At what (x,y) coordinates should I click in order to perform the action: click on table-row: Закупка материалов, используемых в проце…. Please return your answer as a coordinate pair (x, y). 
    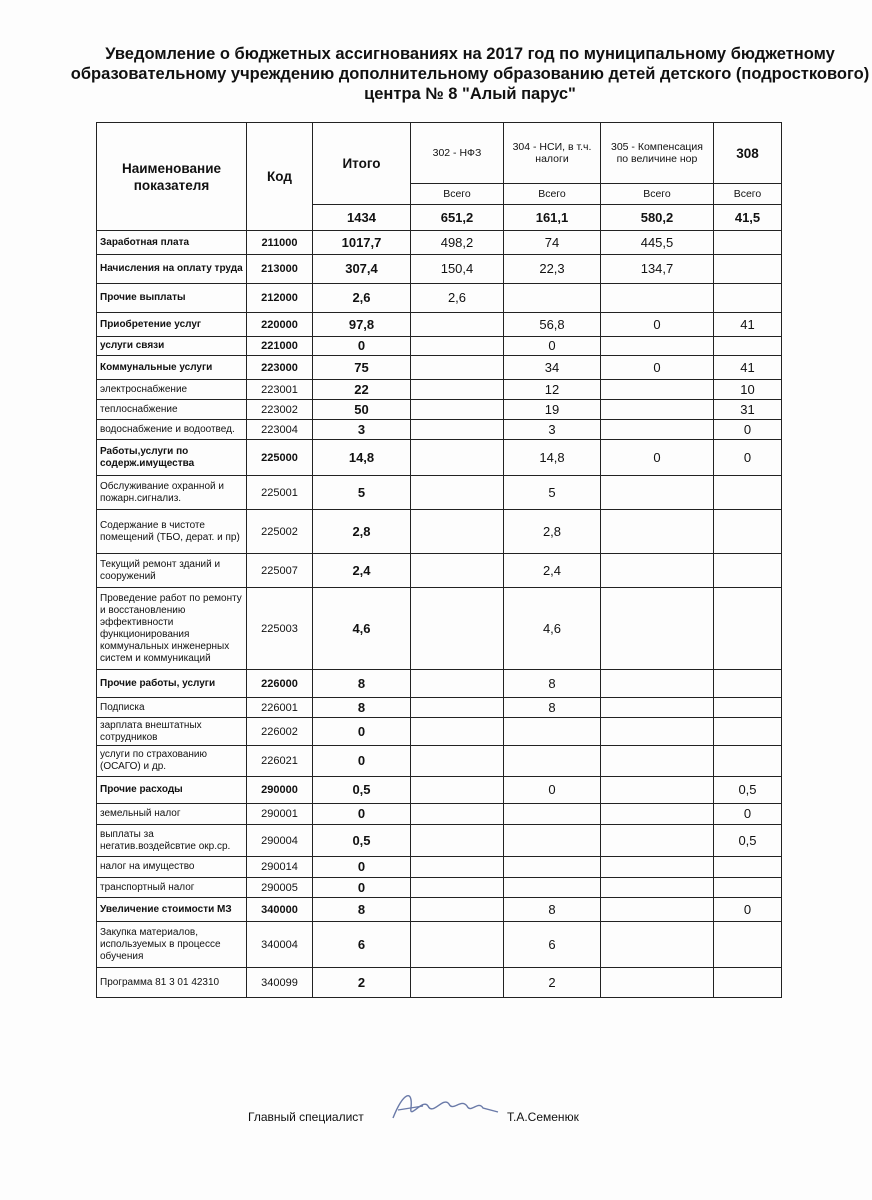
    Looking at the image, I should click on (439, 944).